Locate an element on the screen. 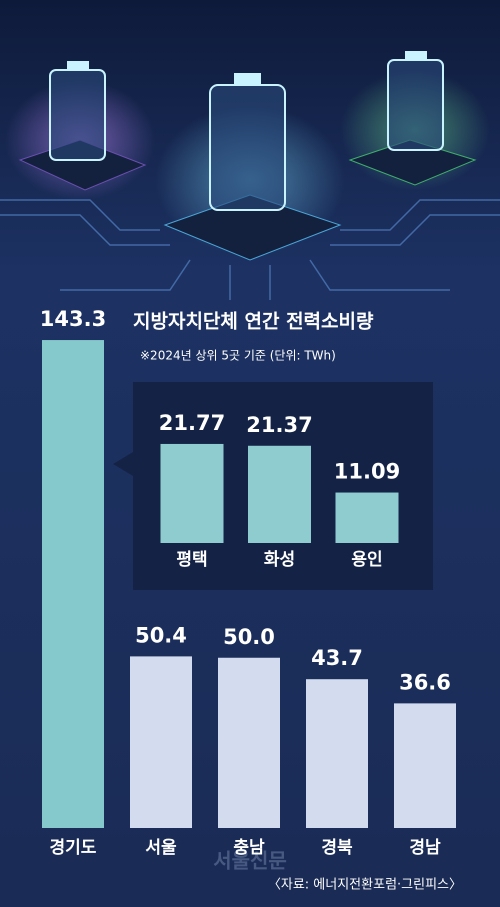 The image size is (500, 907). battery is located at coordinates (246, 131).